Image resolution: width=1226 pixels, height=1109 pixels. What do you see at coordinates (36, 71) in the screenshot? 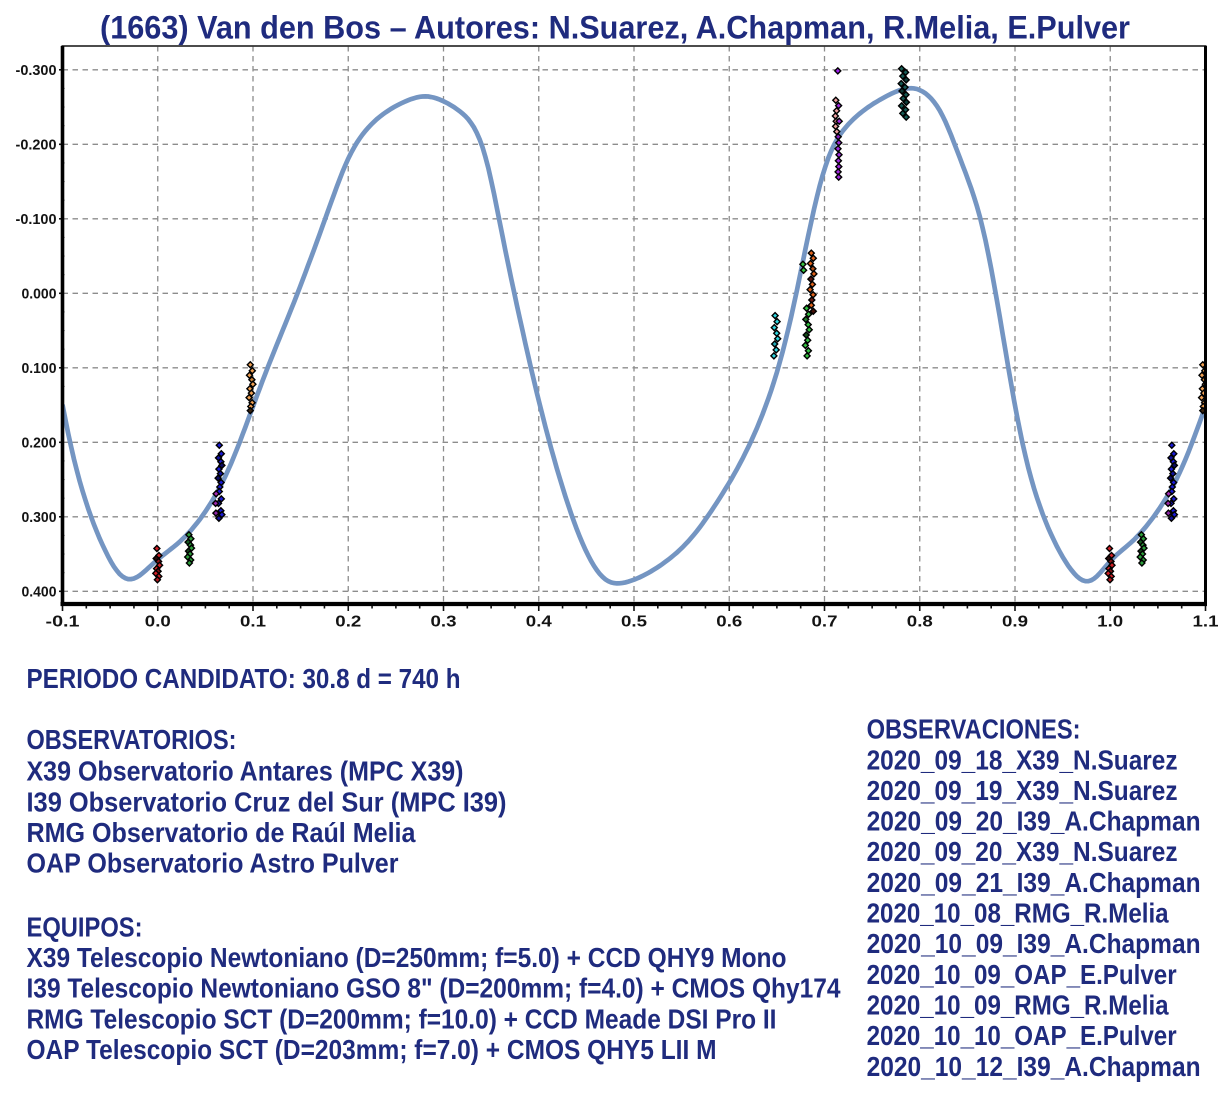
I see `svg-text: -0.300` at bounding box center [36, 71].